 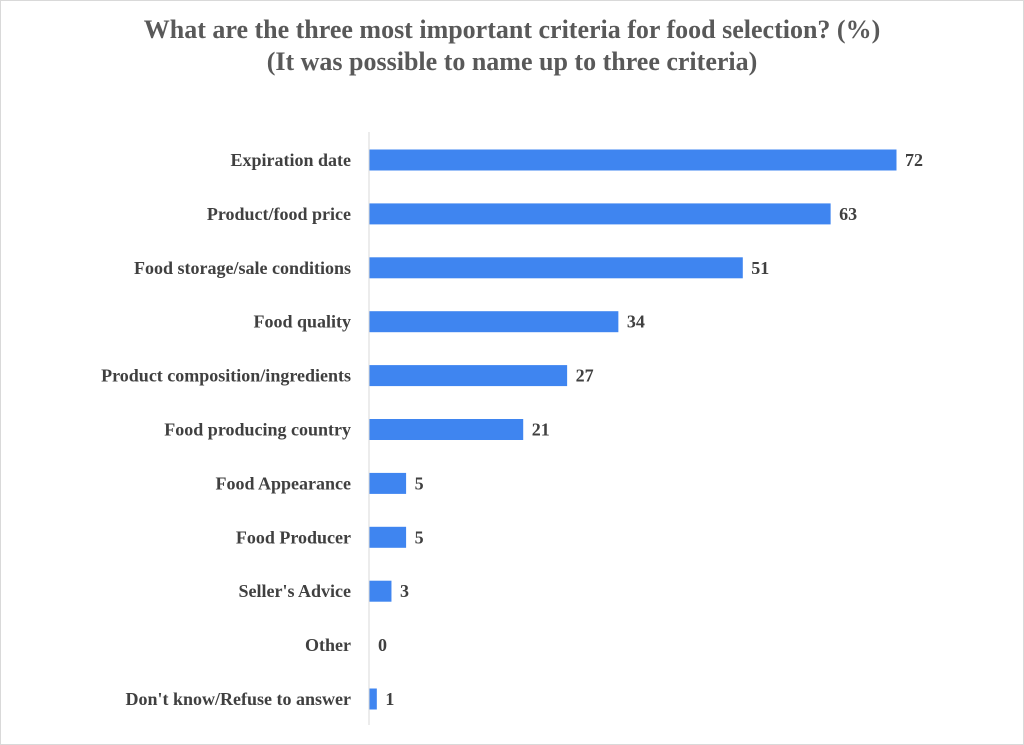 I want to click on category-label-food-appearance: Food Appearance, so click(x=283, y=483).